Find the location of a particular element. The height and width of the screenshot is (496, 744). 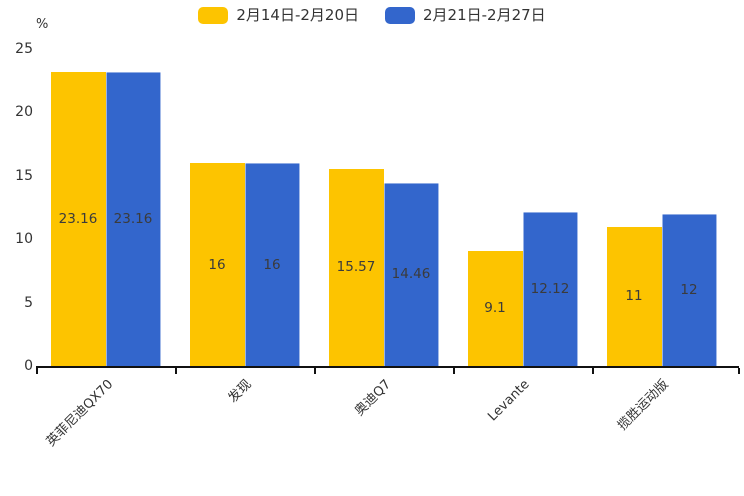

bar-英菲尼迪QX70-series-2 is located at coordinates (133, 219).